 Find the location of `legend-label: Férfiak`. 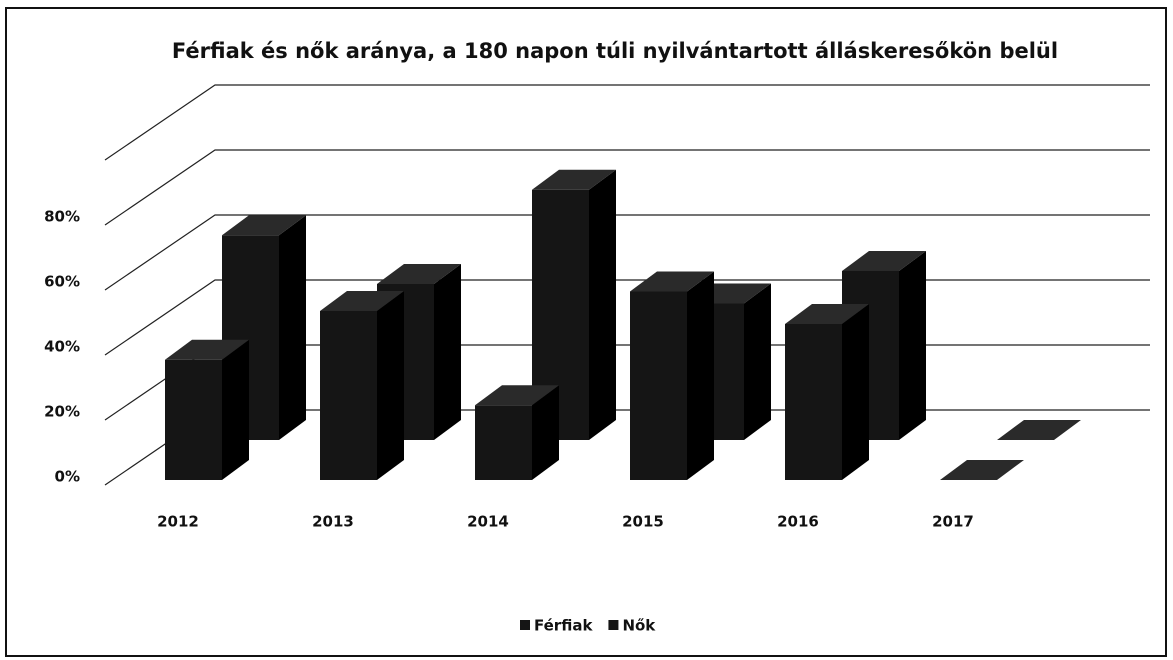

legend-label: Férfiak is located at coordinates (563, 626).